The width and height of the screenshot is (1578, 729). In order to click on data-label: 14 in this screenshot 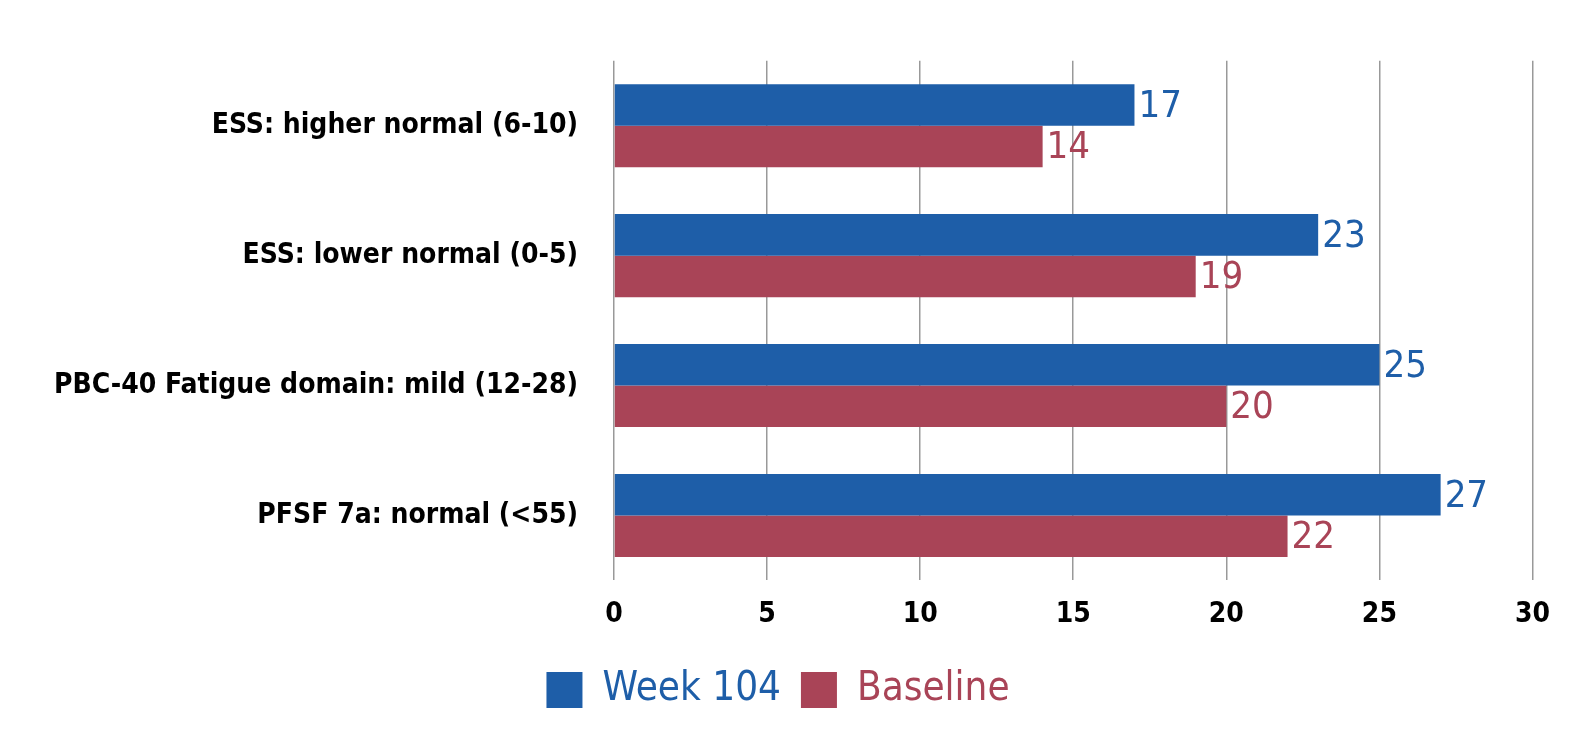, I will do `click(1068, 145)`.